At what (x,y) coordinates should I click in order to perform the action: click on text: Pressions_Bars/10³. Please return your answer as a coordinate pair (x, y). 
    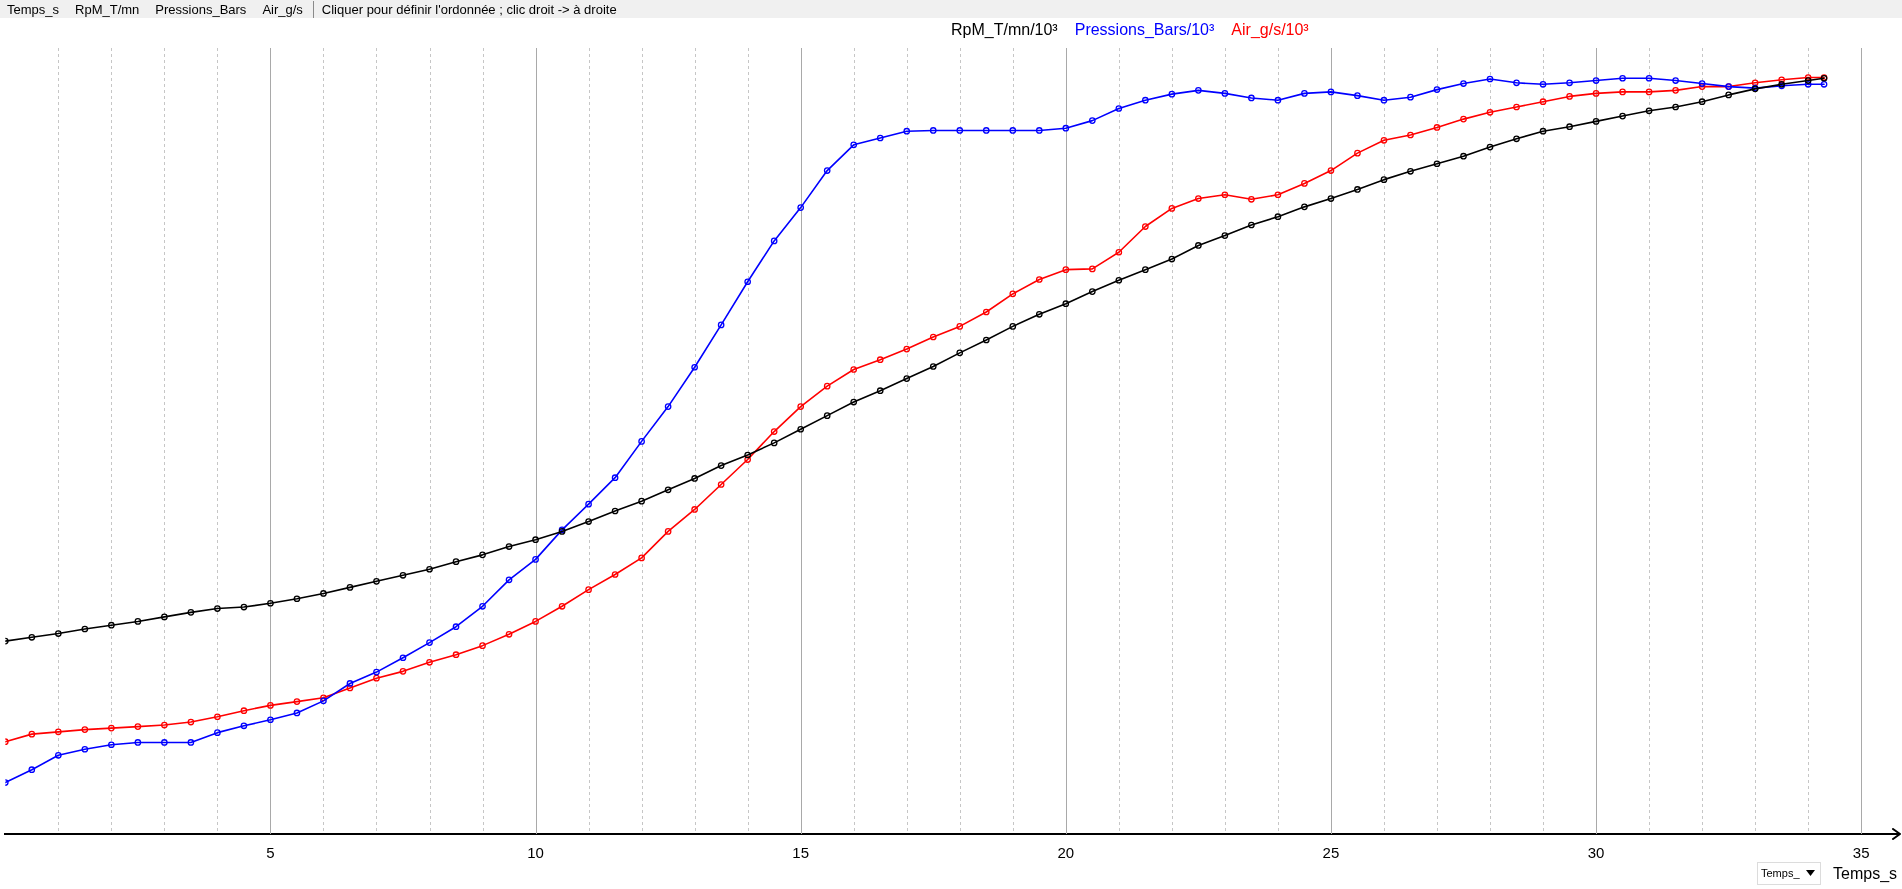
    Looking at the image, I should click on (1144, 30).